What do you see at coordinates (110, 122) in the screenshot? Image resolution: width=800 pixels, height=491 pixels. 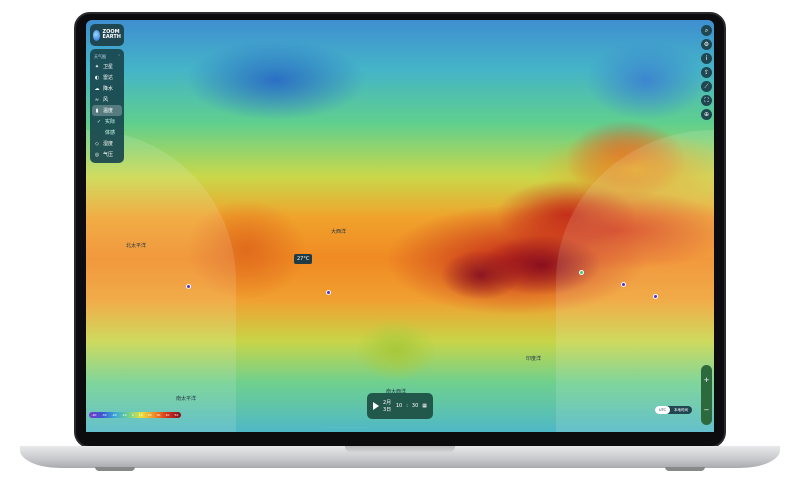 I see `sidebar-item-label: 实际` at bounding box center [110, 122].